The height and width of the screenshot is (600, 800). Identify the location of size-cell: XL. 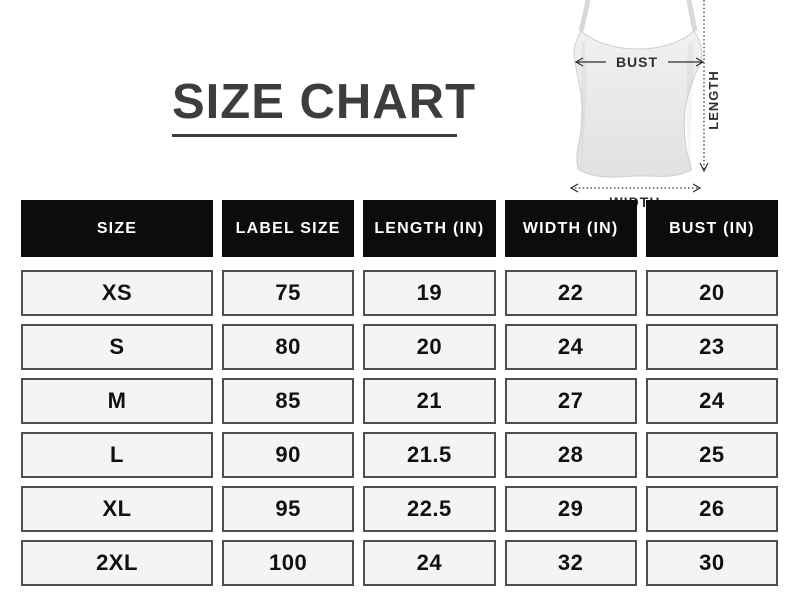
(117, 509).